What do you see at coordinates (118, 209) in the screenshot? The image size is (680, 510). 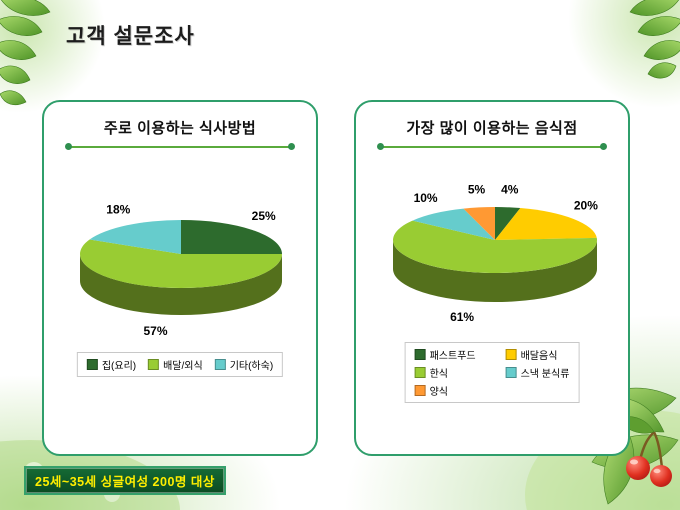 I see `pie-percent-label: 18%` at bounding box center [118, 209].